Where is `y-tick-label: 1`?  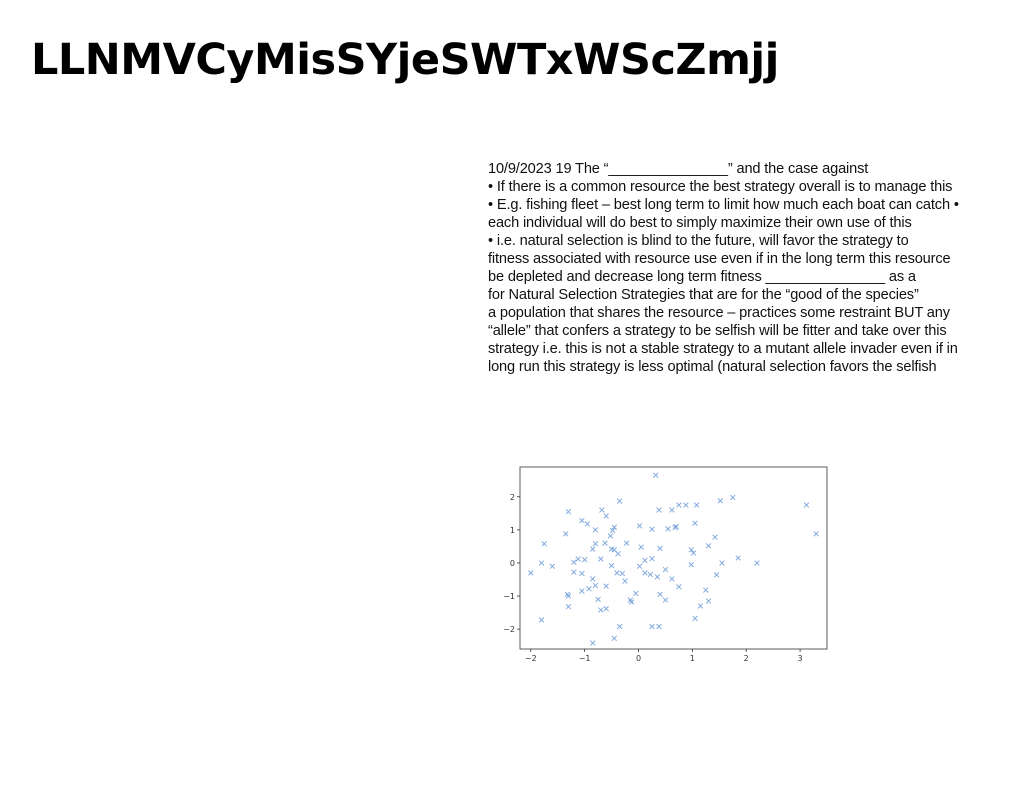 y-tick-label: 1 is located at coordinates (512, 530).